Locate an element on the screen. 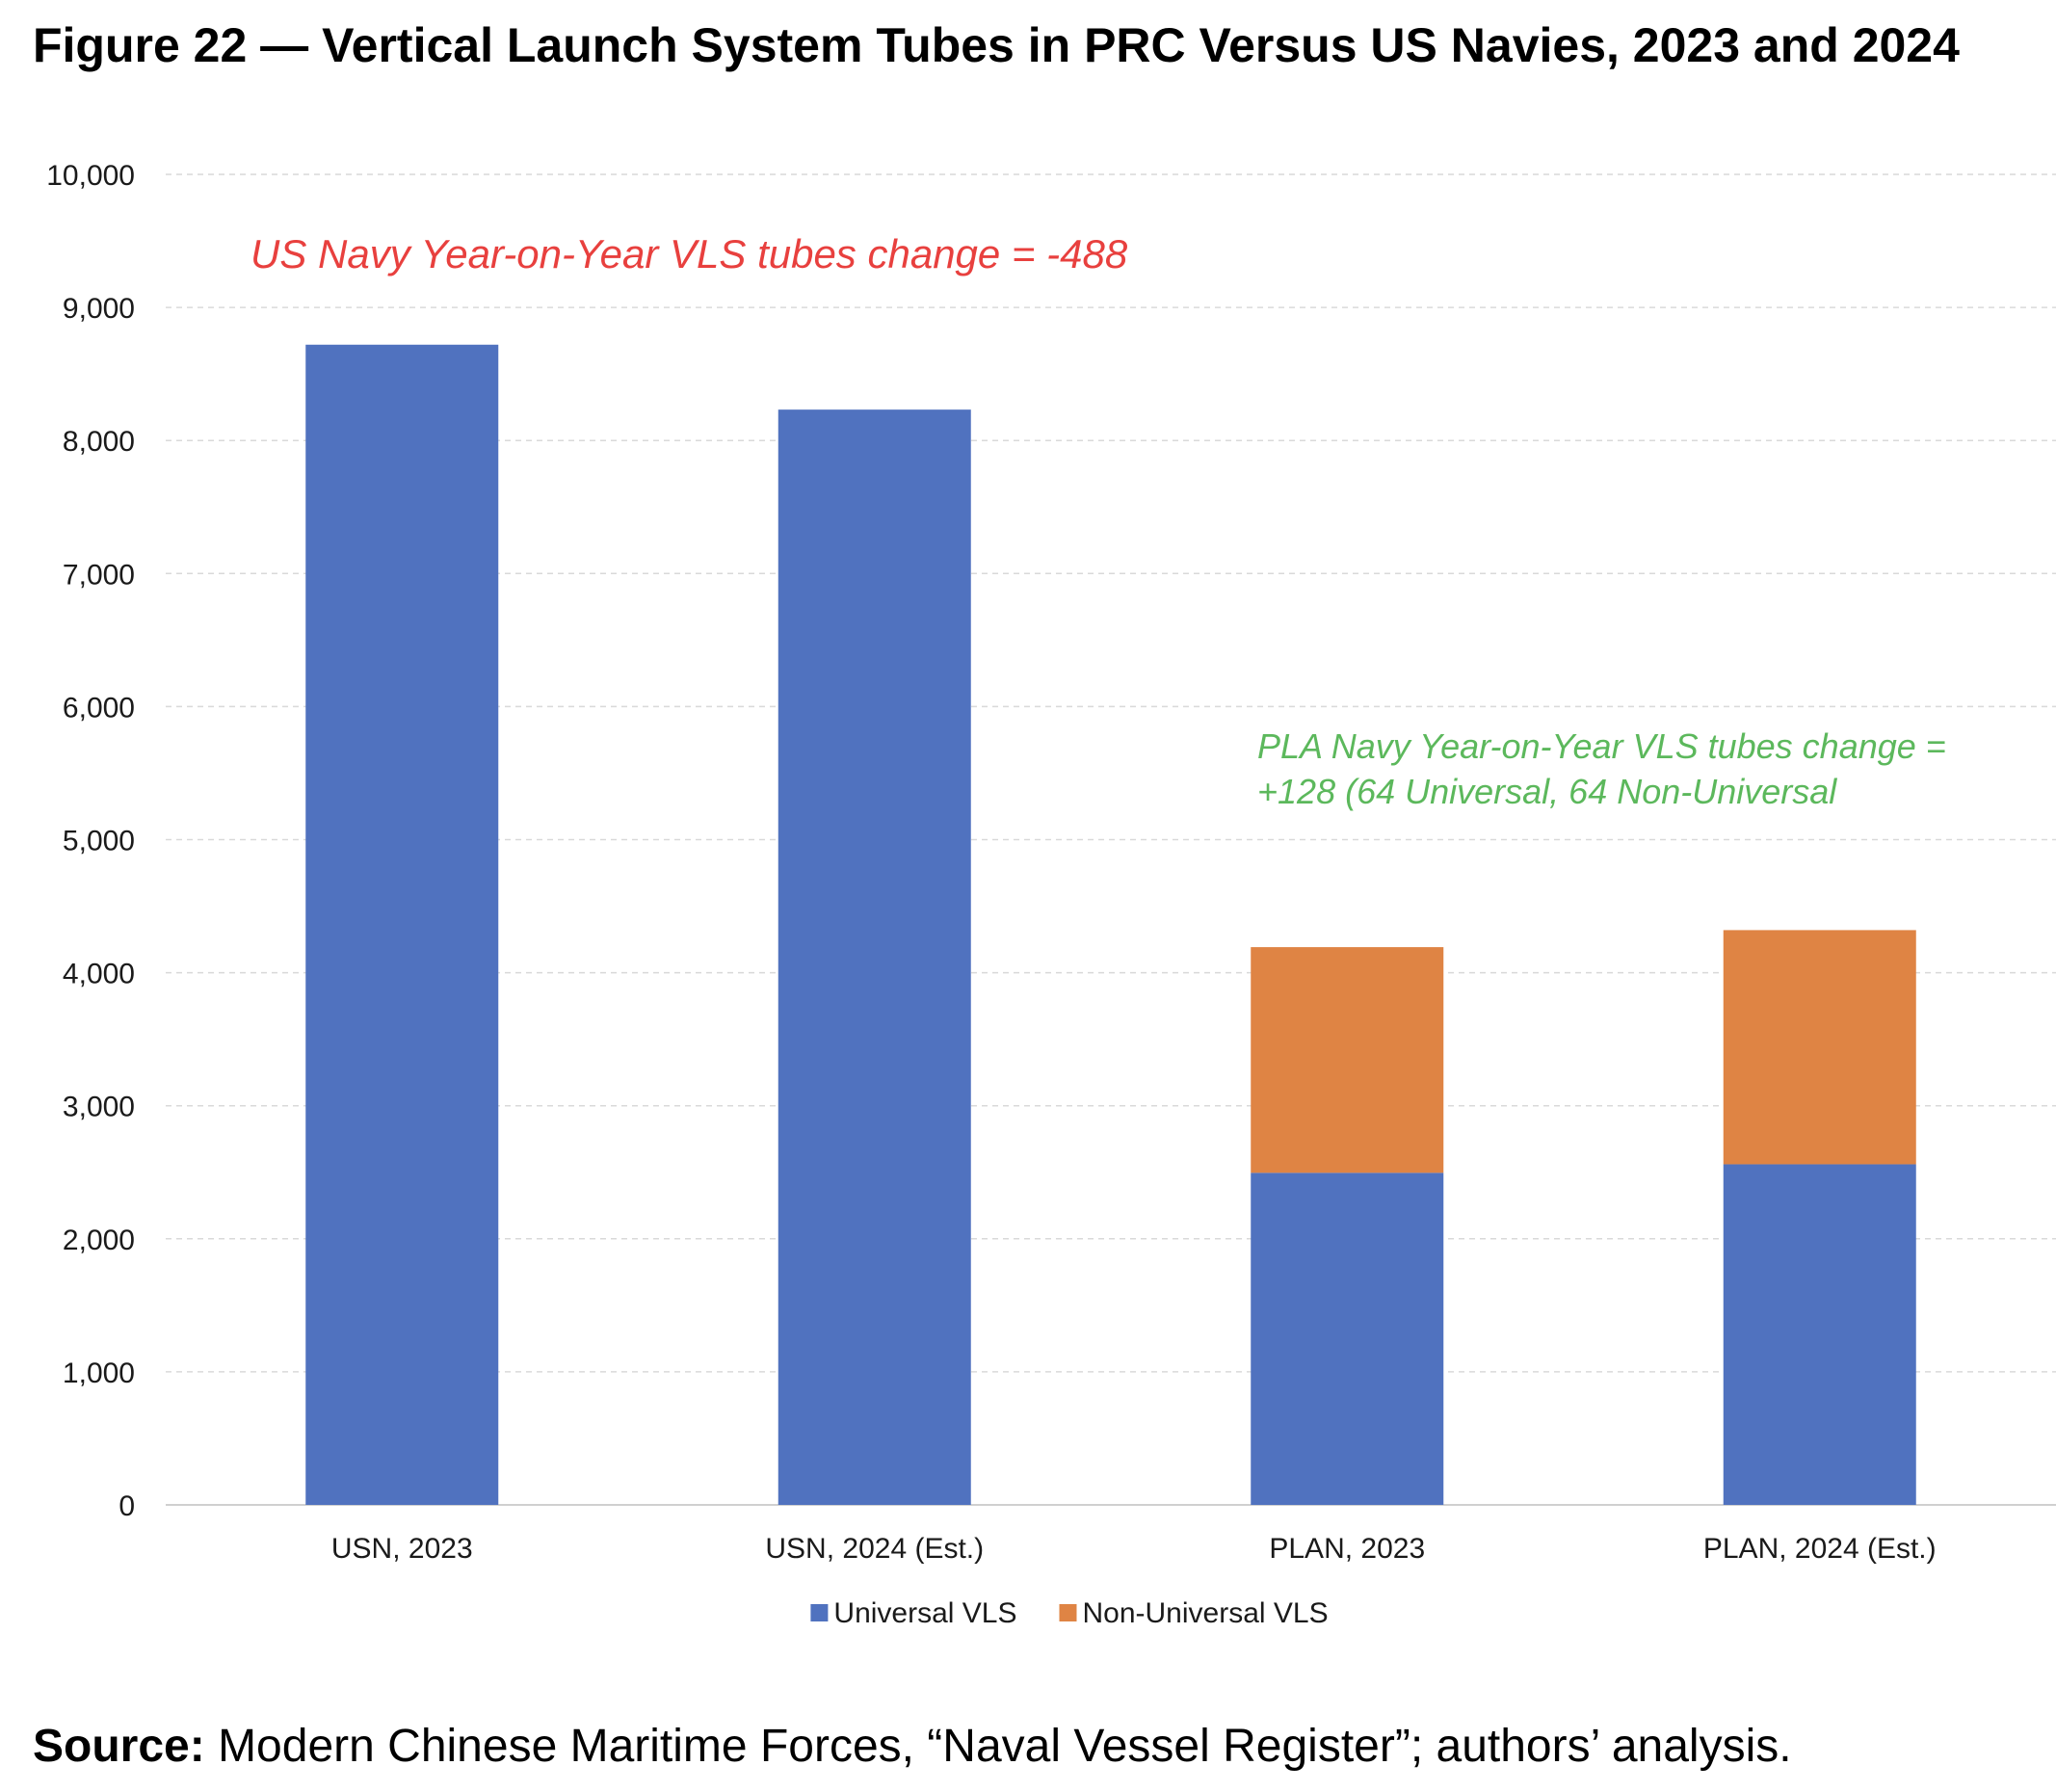 The image size is (2056, 1792). y-tick-label: 4,000 is located at coordinates (99, 975).